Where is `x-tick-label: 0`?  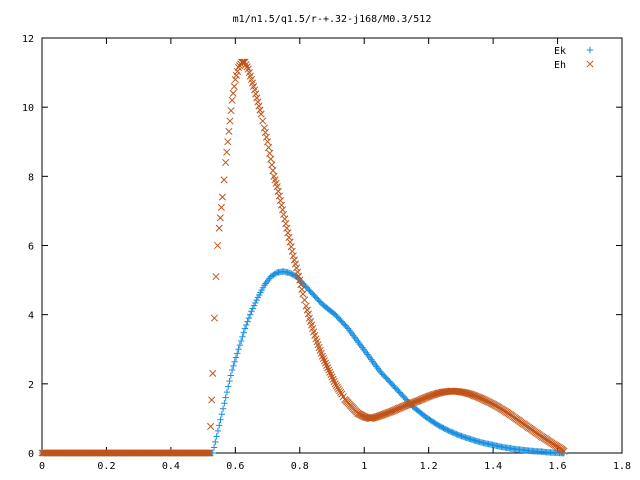 x-tick-label: 0 is located at coordinates (42, 466).